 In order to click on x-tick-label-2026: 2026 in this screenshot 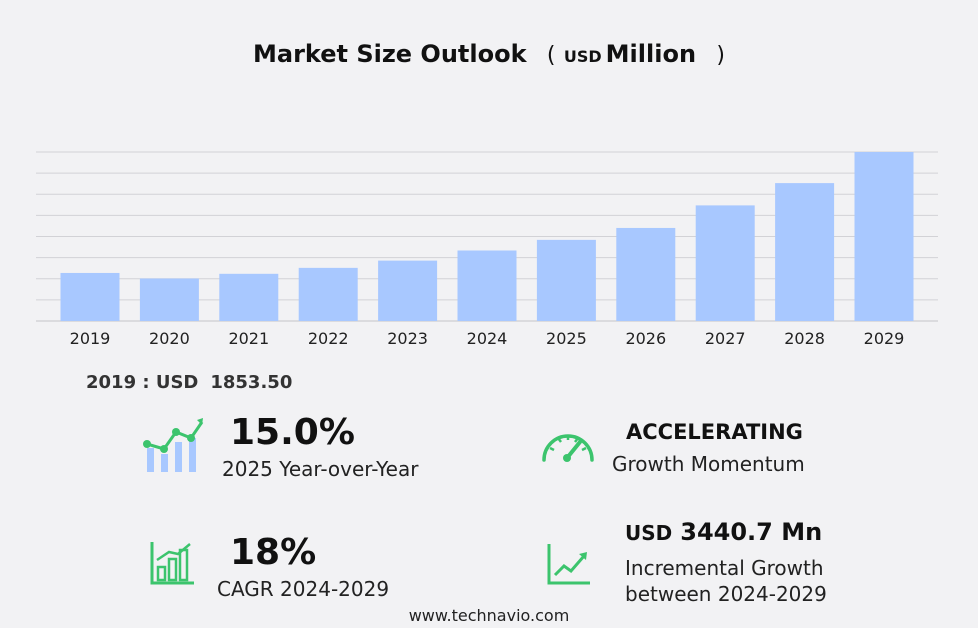, I will do `click(645, 338)`.